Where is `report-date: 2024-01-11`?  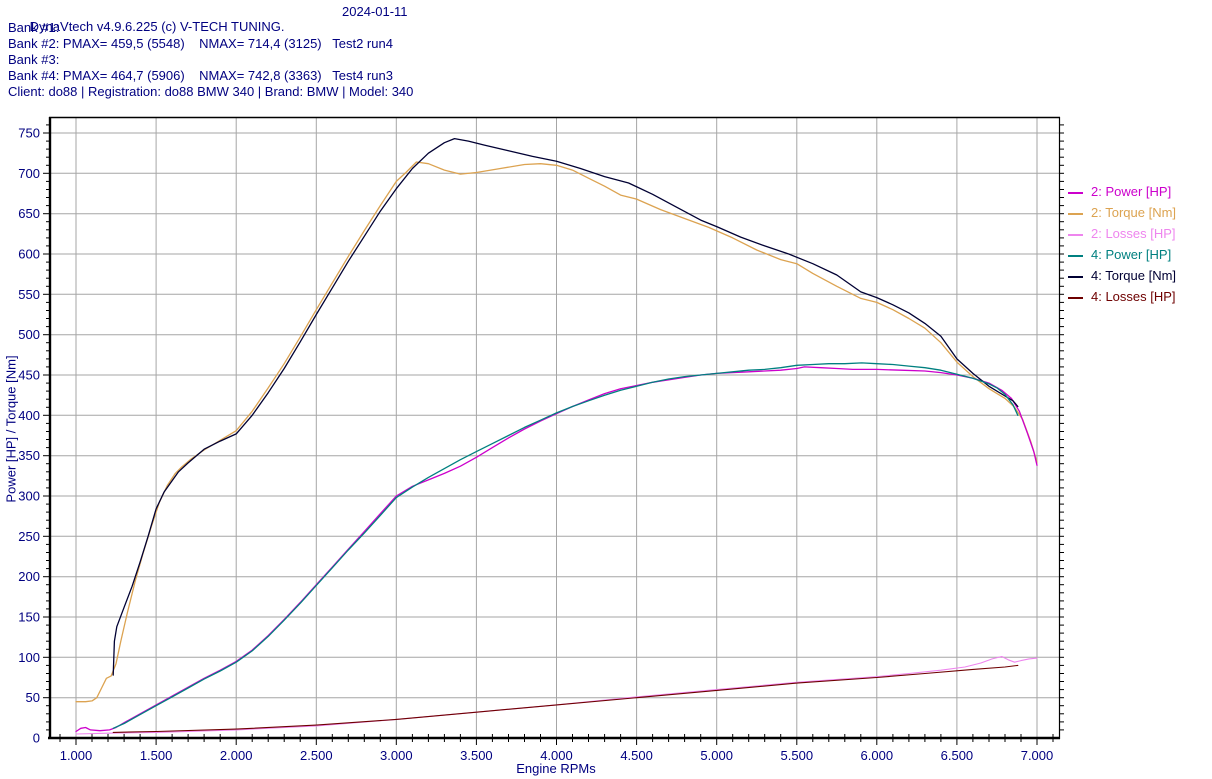 report-date: 2024-01-11 is located at coordinates (375, 11).